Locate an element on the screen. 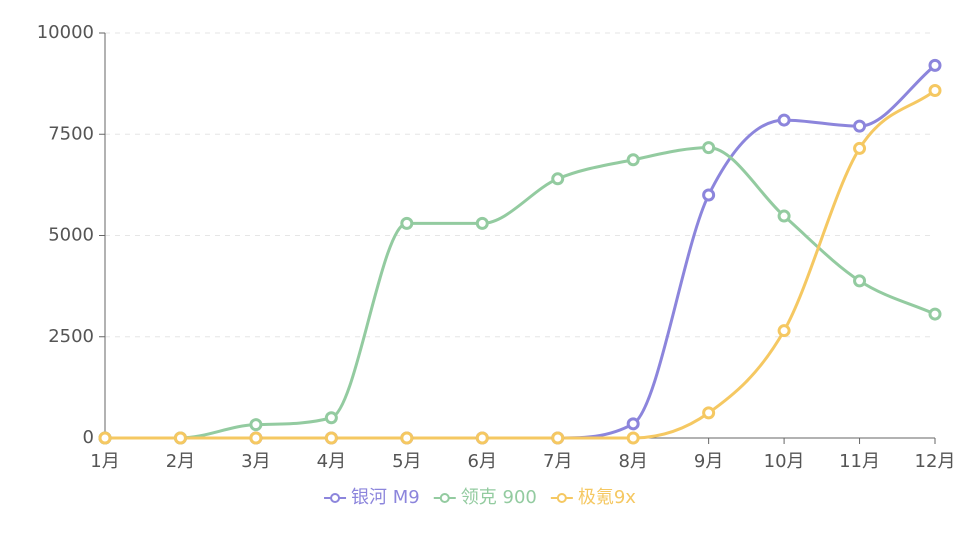 The image size is (960, 535). x-tick-label: 3月 is located at coordinates (255, 461).